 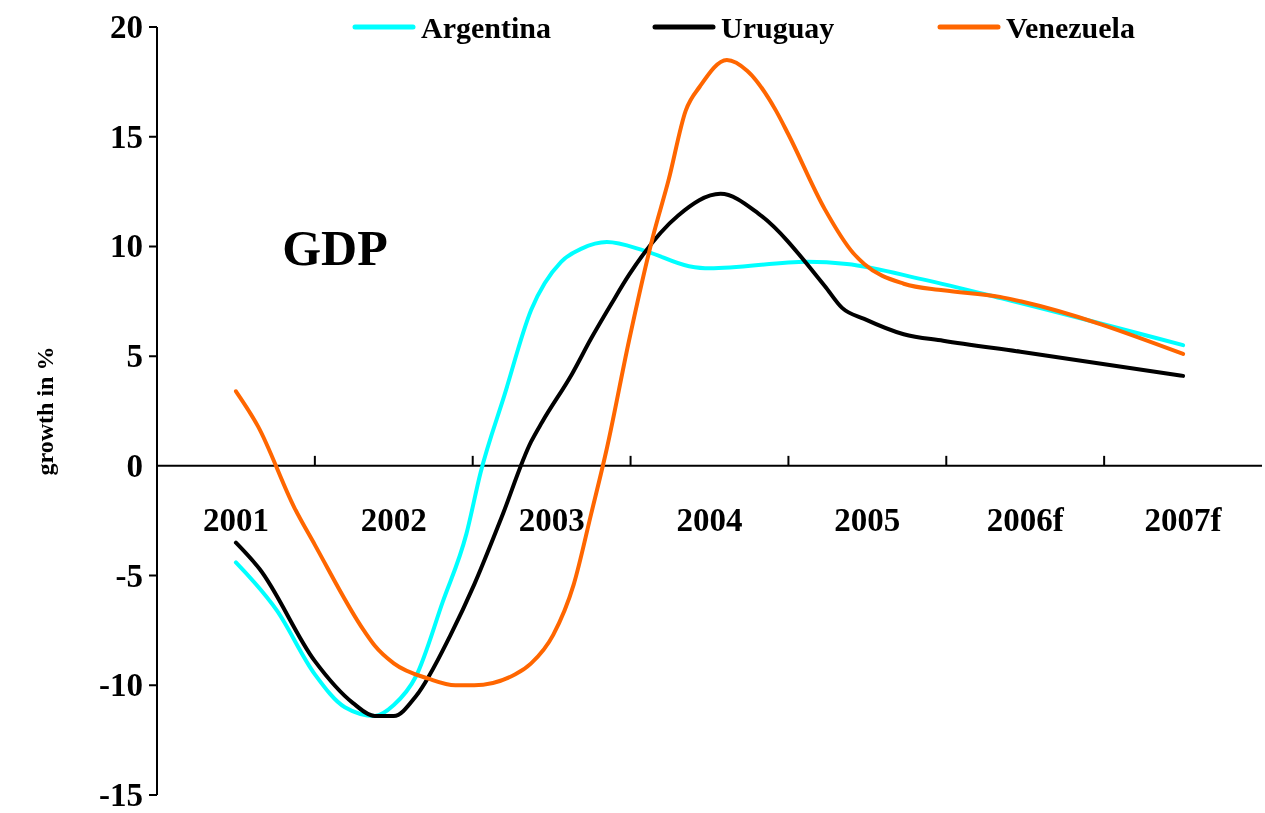 What do you see at coordinates (1025, 519) in the screenshot?
I see `x-tick-label: 2006f` at bounding box center [1025, 519].